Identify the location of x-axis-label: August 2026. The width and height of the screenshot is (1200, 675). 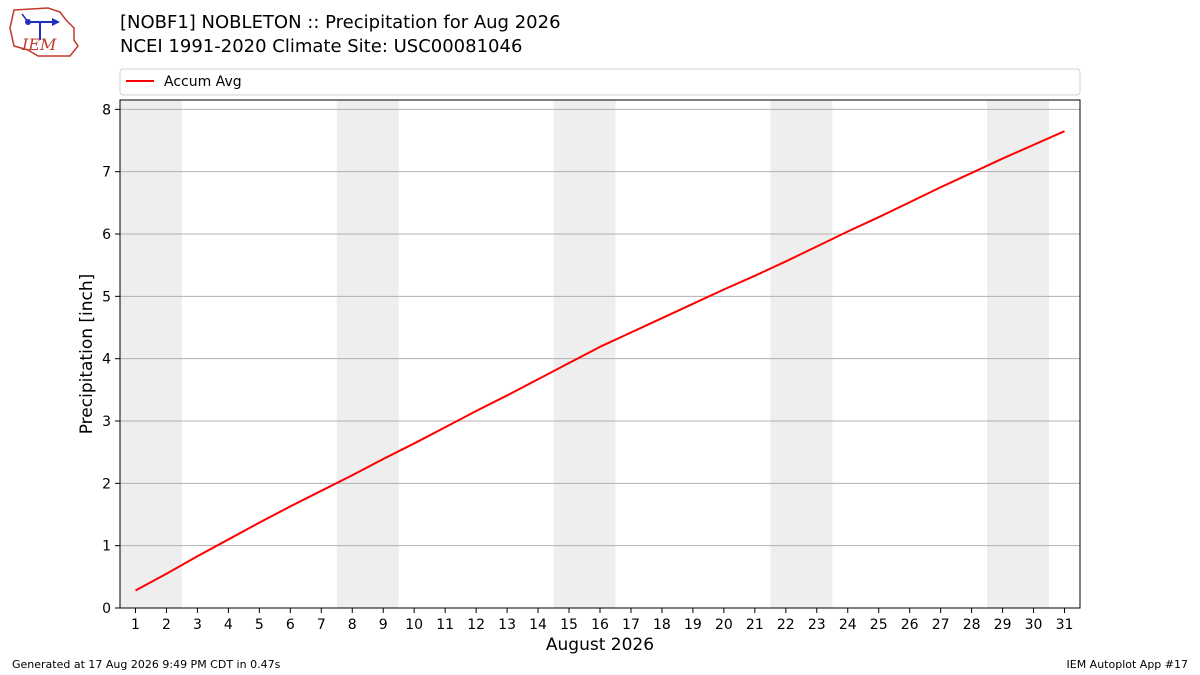
(600, 645).